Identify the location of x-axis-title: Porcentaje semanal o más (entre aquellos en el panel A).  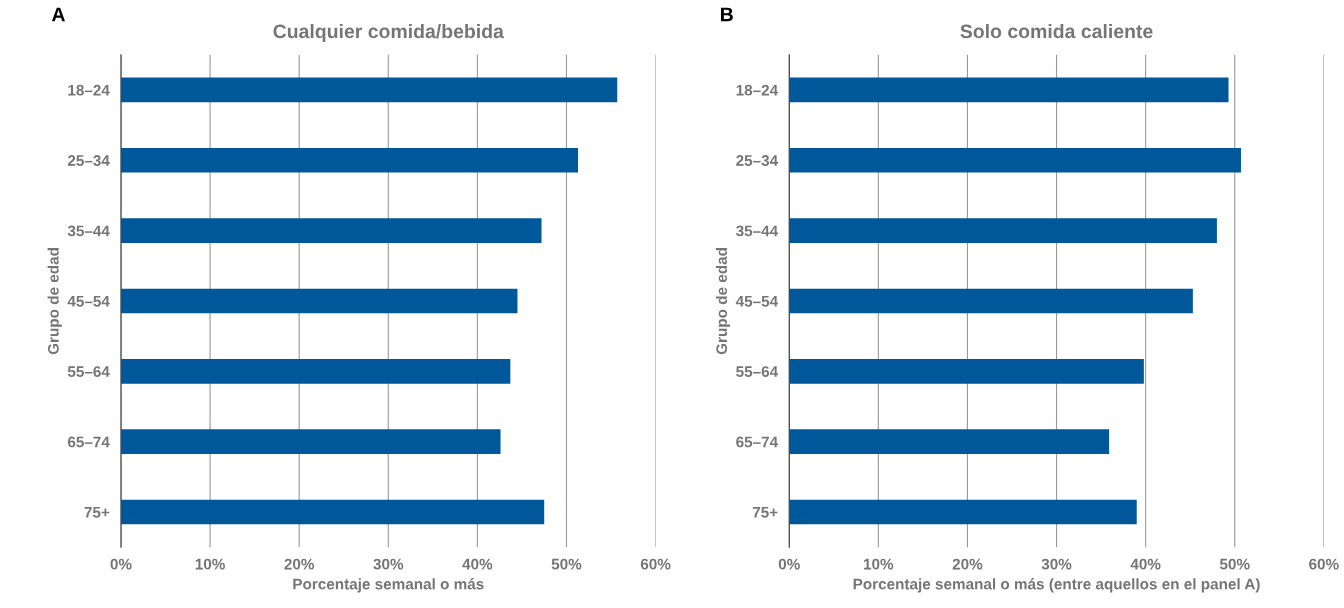
(1056, 585).